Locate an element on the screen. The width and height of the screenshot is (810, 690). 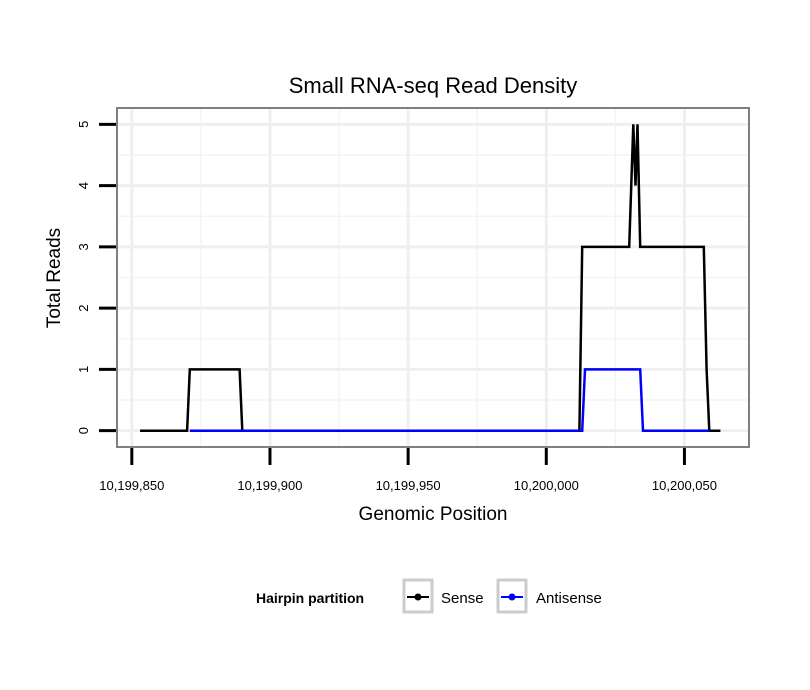
x-tick-label: 10,199,950 is located at coordinates (408, 485).